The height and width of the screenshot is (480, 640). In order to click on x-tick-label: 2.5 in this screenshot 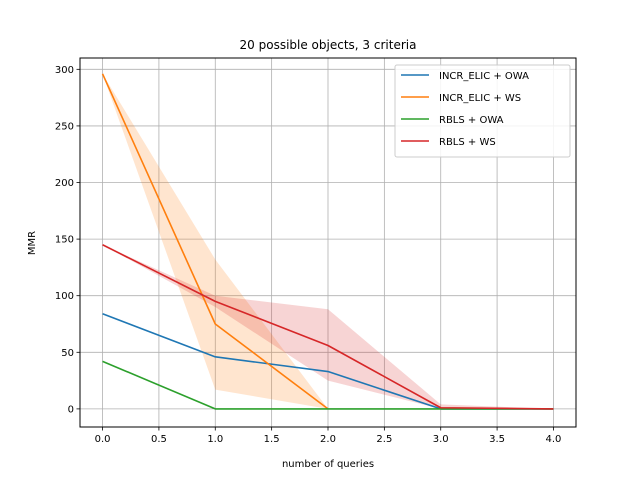, I will do `click(384, 439)`.